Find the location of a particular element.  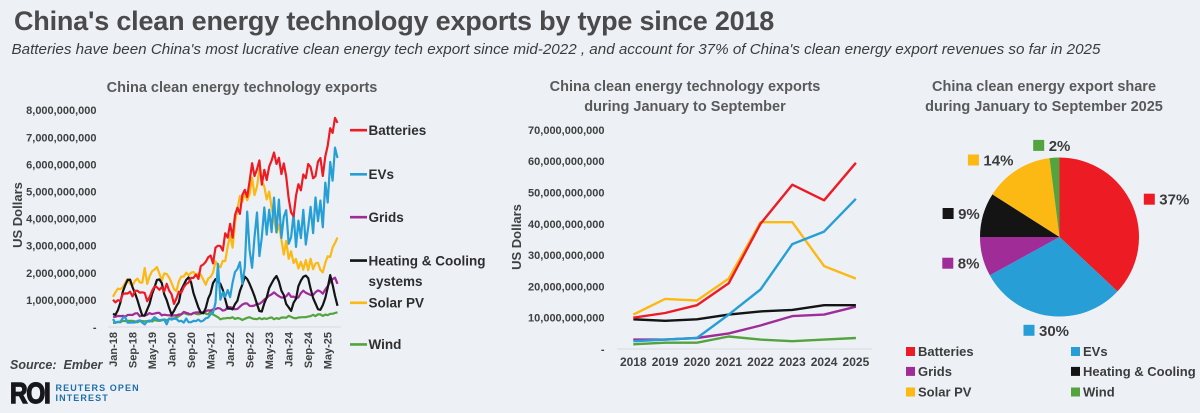

svg-text: 60,000,000,000 is located at coordinates (566, 162).